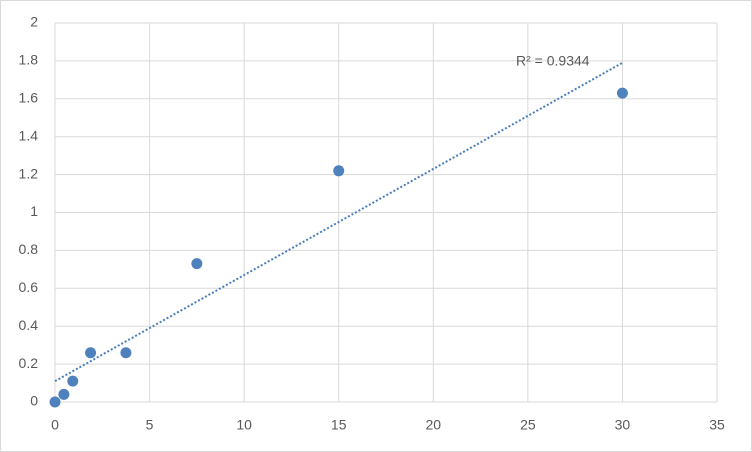  What do you see at coordinates (29, 173) in the screenshot?
I see `y-tick-label: 1.2` at bounding box center [29, 173].